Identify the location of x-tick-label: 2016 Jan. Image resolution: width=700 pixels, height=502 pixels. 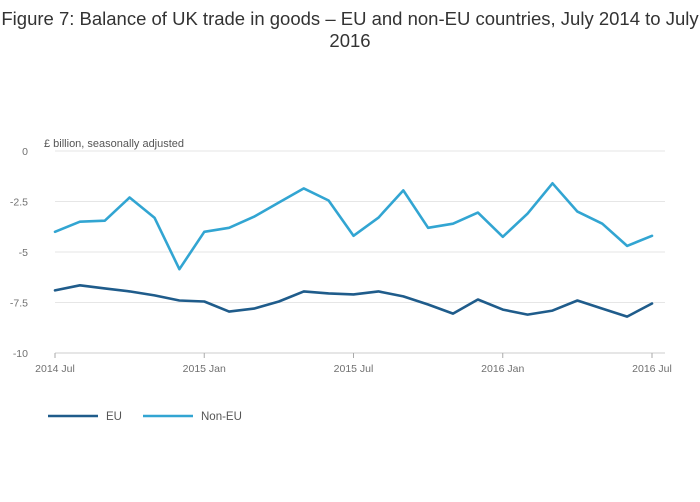
(502, 369).